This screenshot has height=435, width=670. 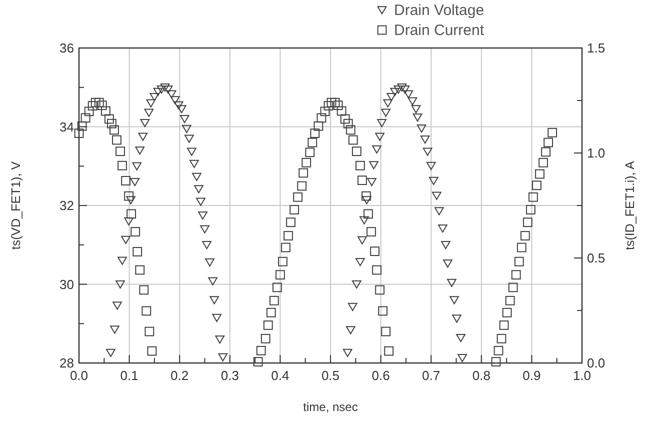 What do you see at coordinates (596, 48) in the screenshot?
I see `y2-tick-label: 1.5` at bounding box center [596, 48].